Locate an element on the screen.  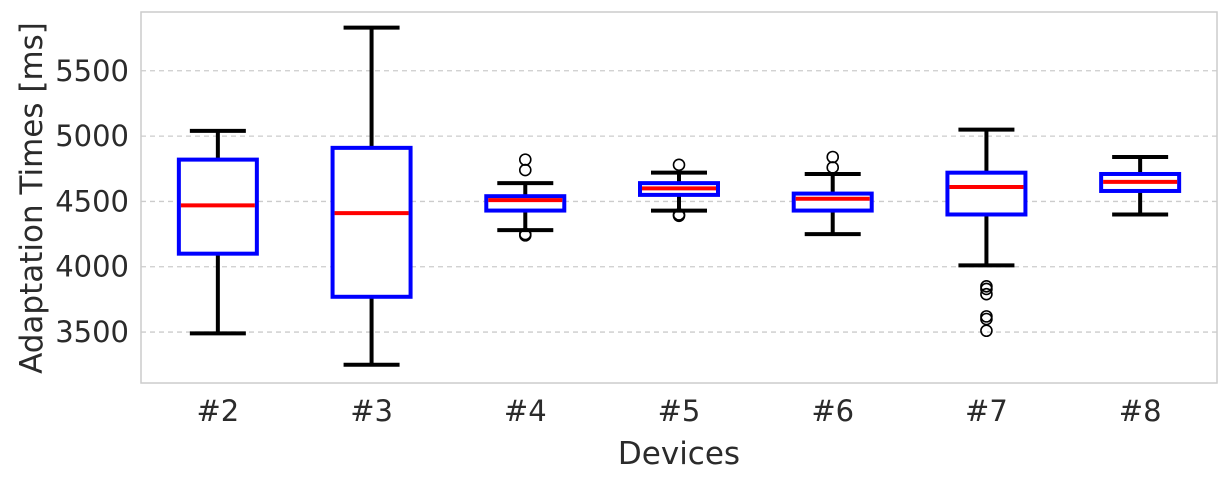
x-tick-label: #4 is located at coordinates (525, 411).